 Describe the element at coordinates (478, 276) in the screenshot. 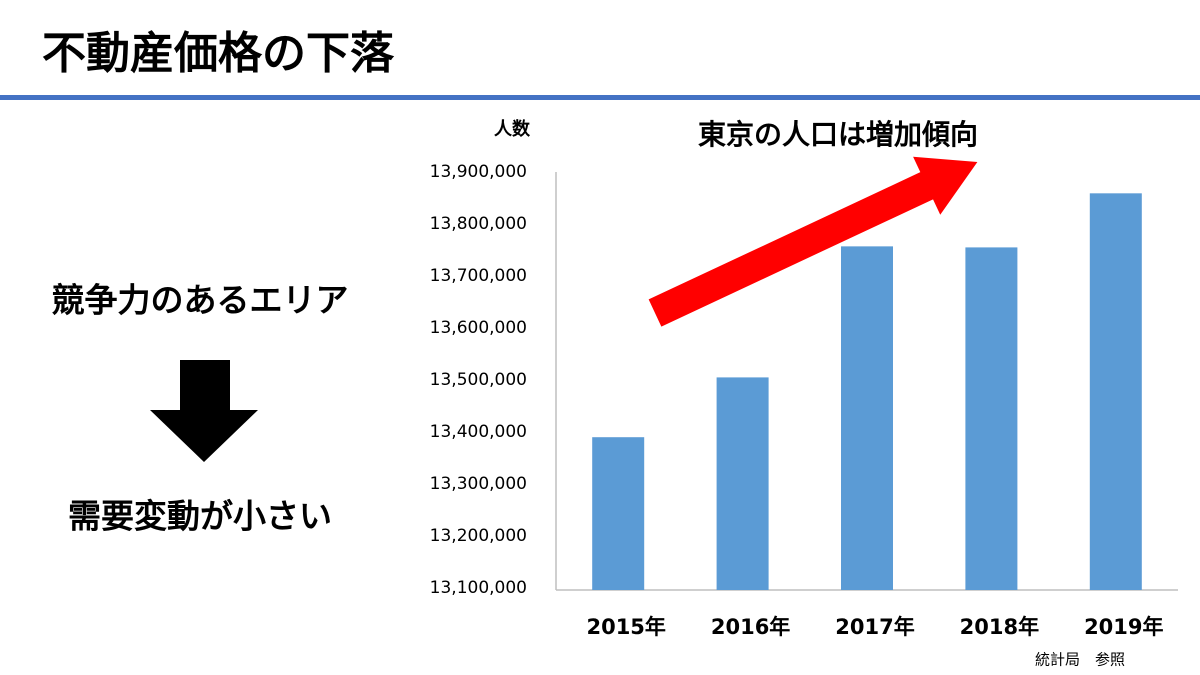

I see `y-tick-label: 13,700,000` at that location.